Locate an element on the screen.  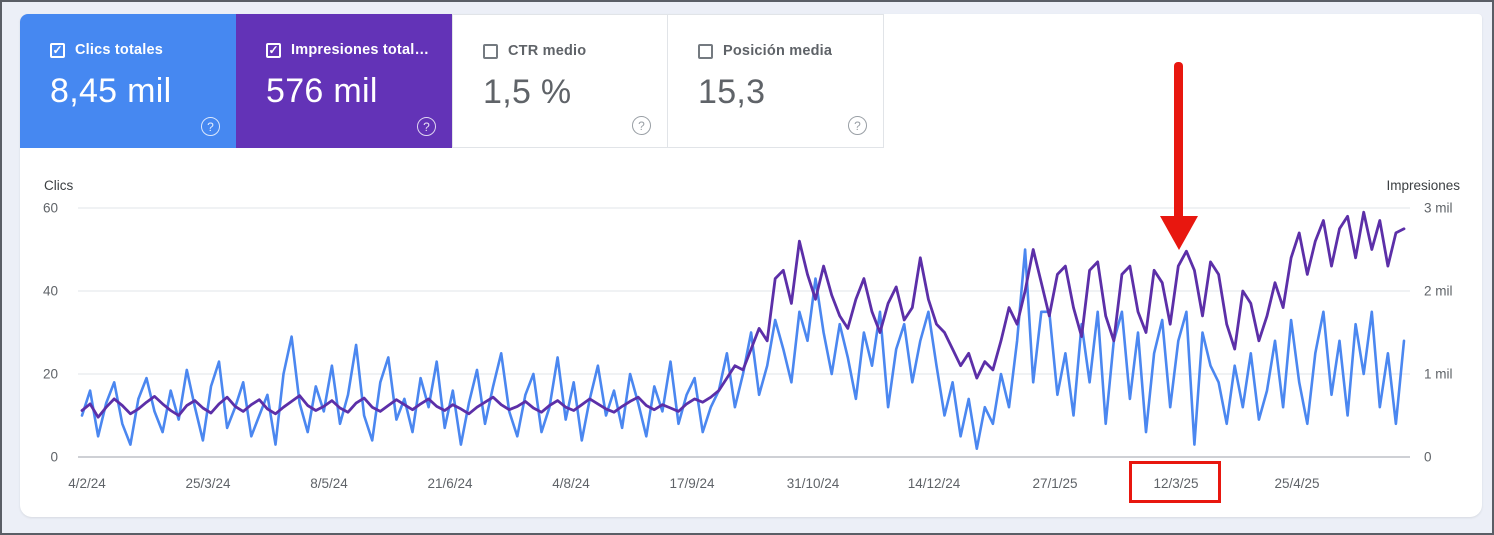
right-axis-tick: 1 mil is located at coordinates (1438, 374).